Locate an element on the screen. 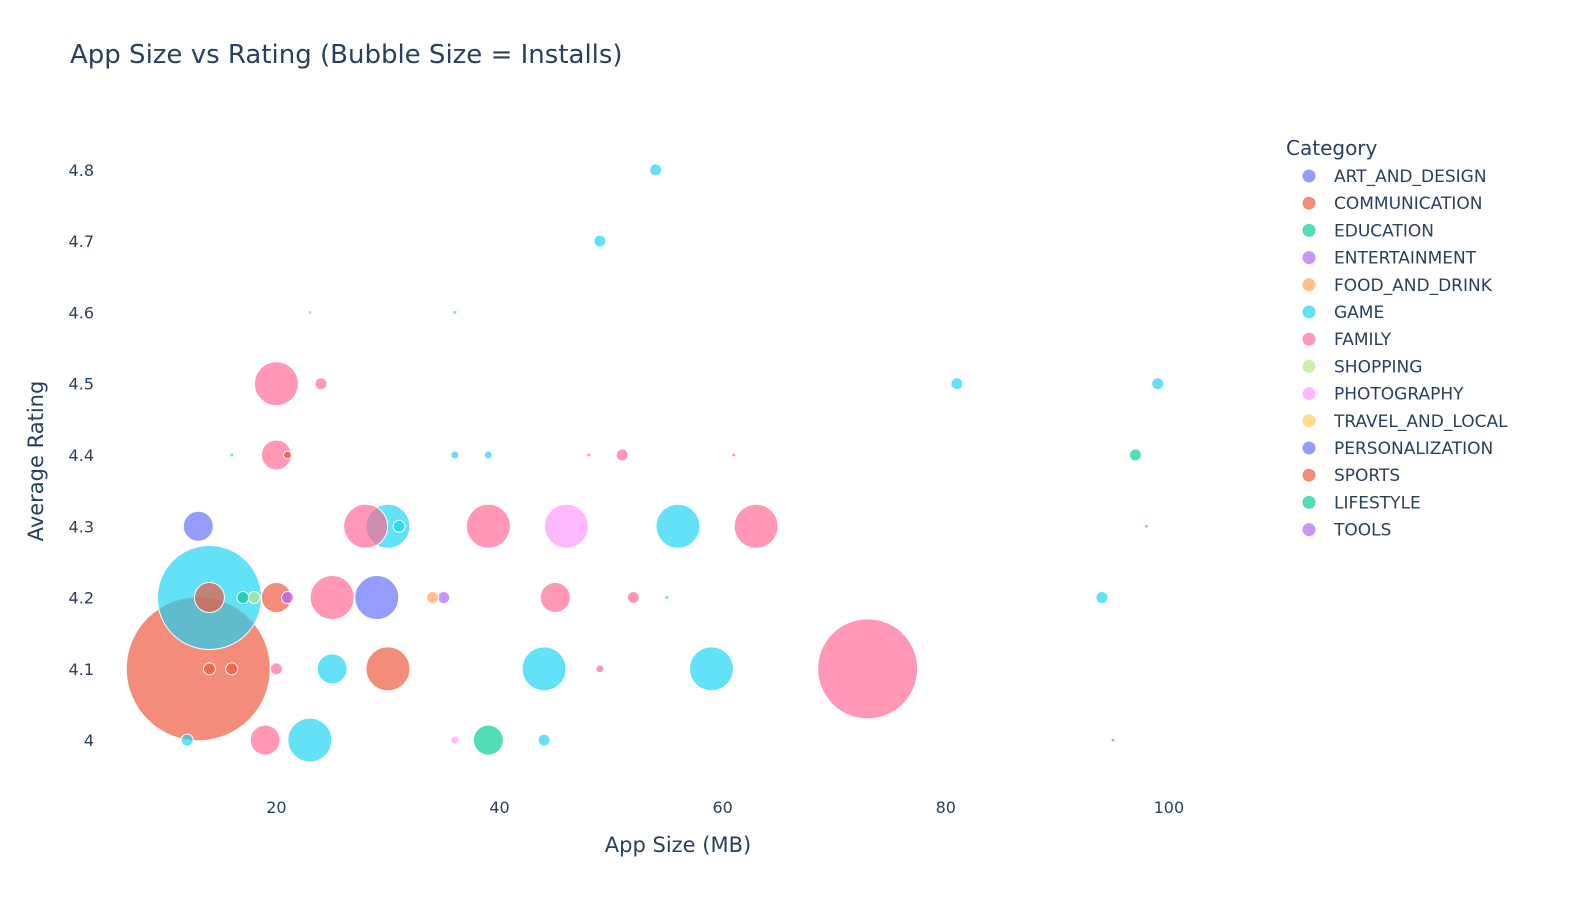  legend-item: ART_AND_DESIGN is located at coordinates (1394, 177).